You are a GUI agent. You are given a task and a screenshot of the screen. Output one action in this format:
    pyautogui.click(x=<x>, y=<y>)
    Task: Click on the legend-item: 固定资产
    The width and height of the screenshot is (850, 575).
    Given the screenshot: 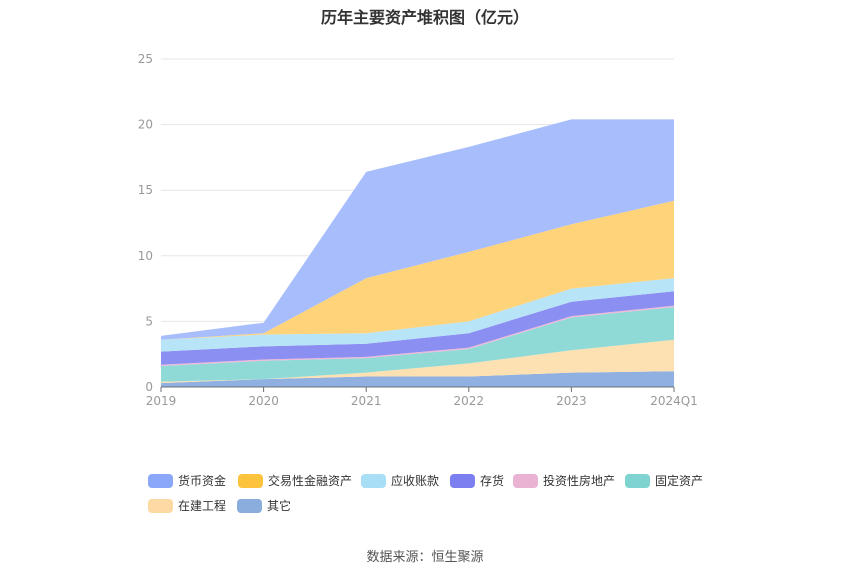 What is the action you would take?
    pyautogui.click(x=664, y=480)
    